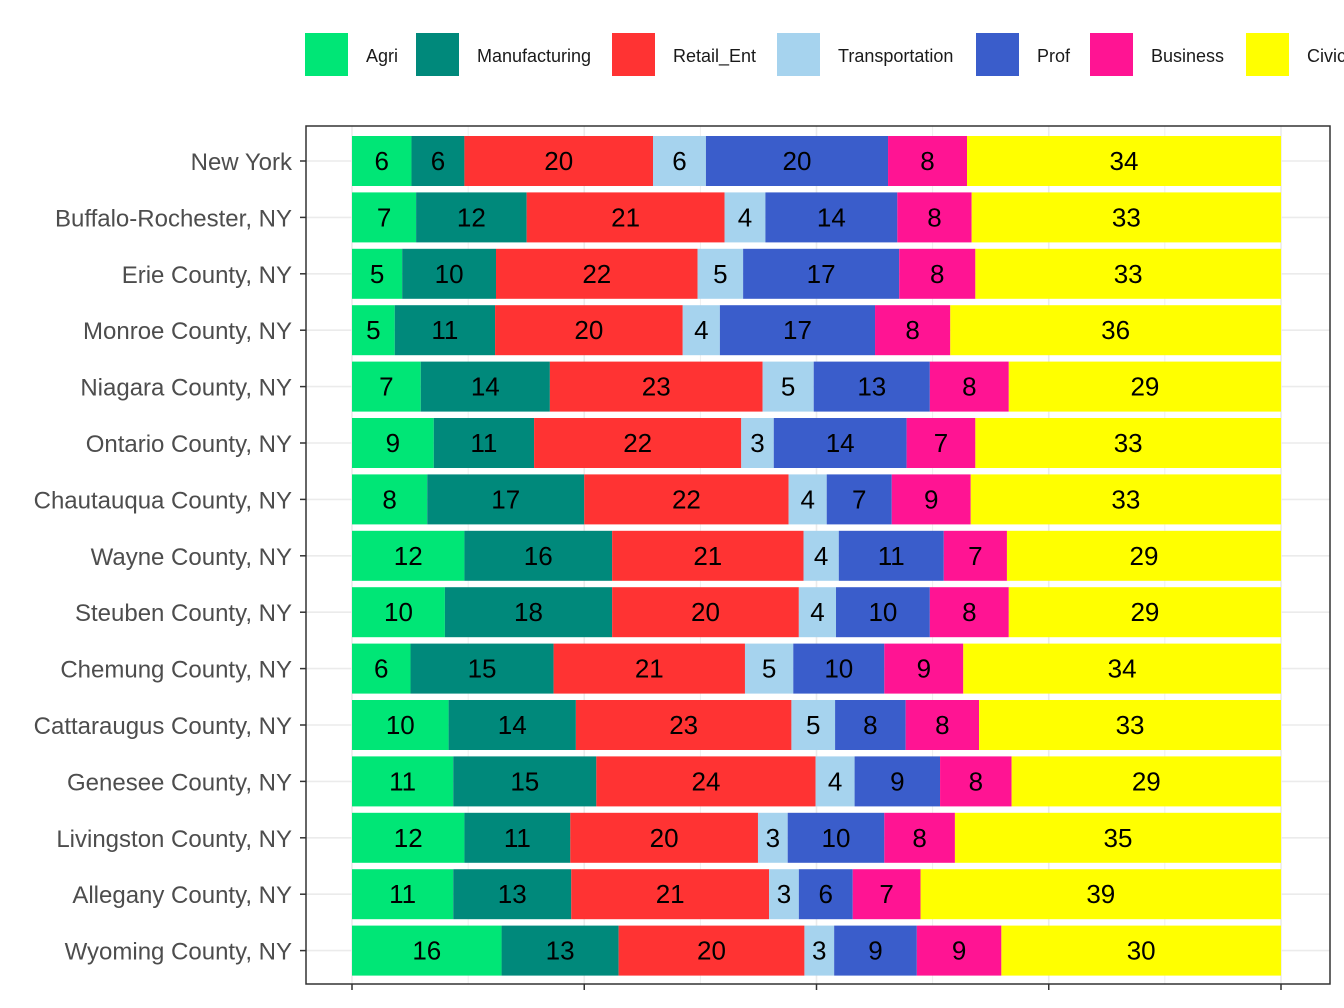  Describe the element at coordinates (517, 838) in the screenshot. I see `data-label-manufacturing: 11` at that location.